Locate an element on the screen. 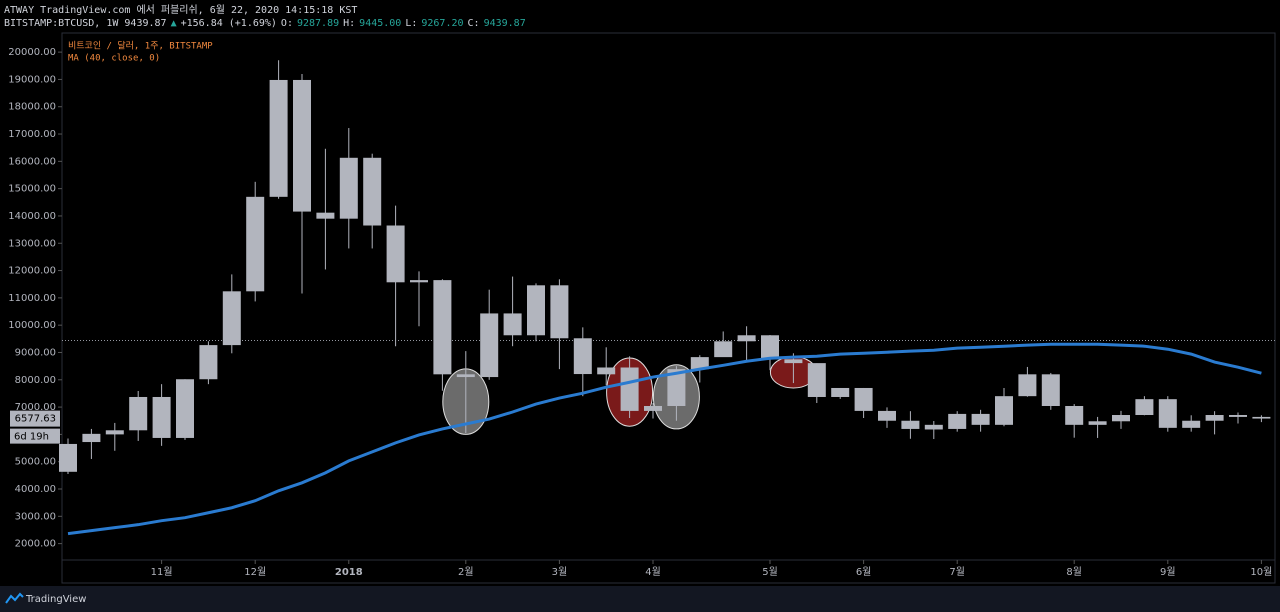 The height and width of the screenshot is (612, 1280). last-price-label: 6577.63 is located at coordinates (35, 419).